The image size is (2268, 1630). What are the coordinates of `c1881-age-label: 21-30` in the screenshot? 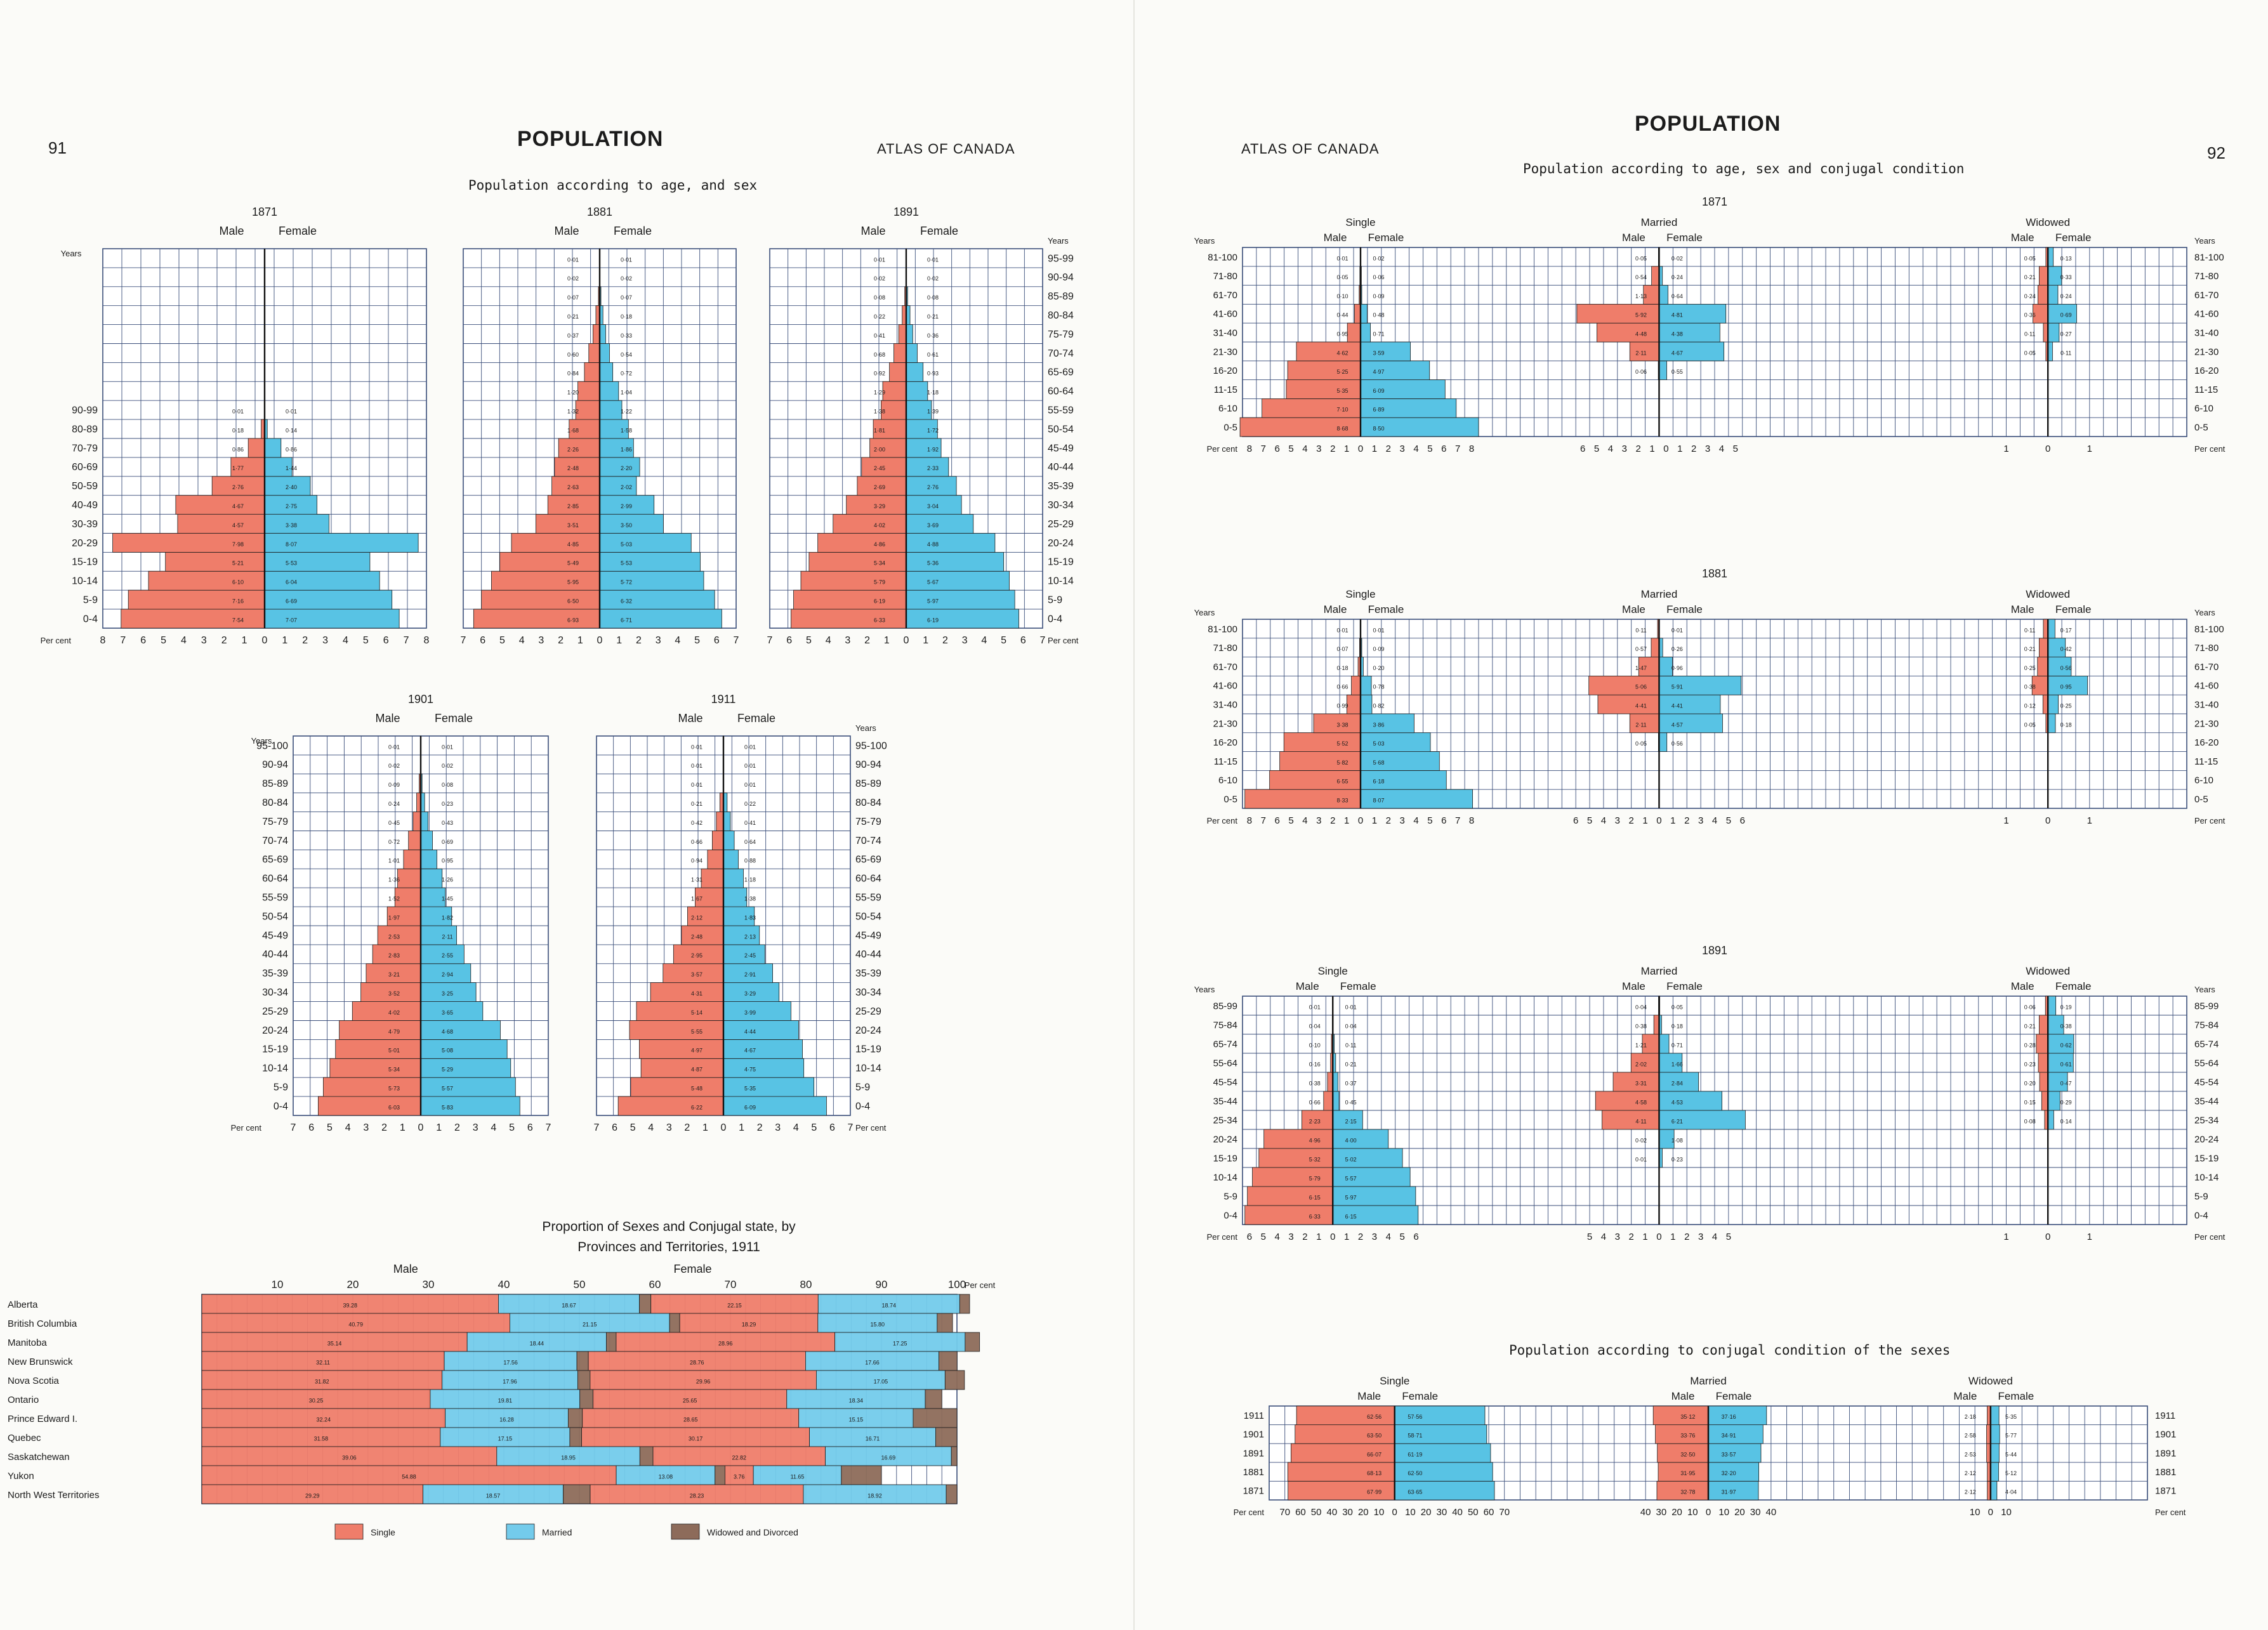 It's located at (1225, 724).